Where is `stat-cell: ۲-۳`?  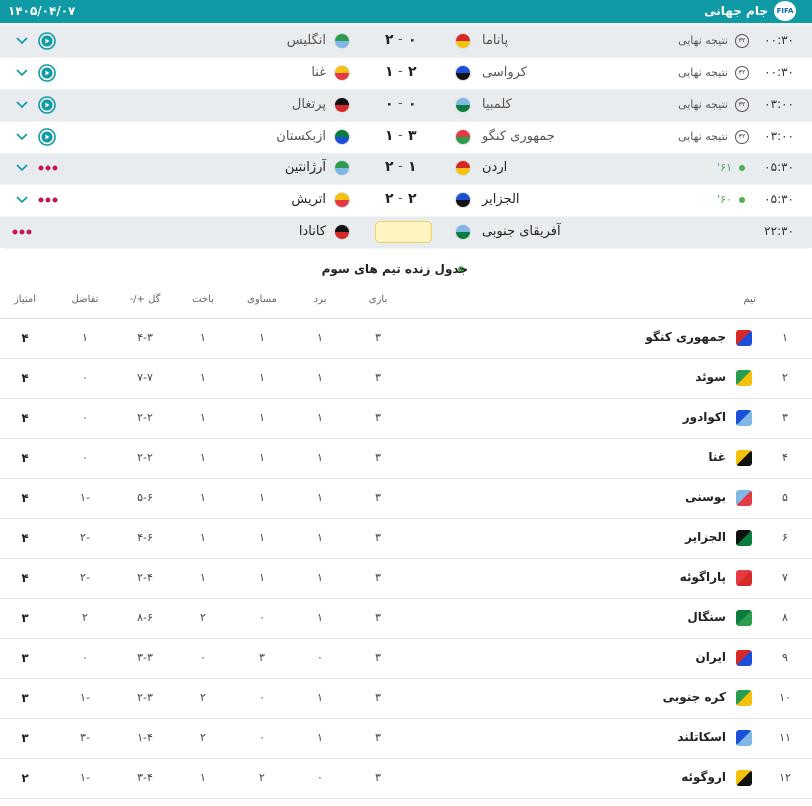
stat-cell: ۲-۳ is located at coordinates (145, 697).